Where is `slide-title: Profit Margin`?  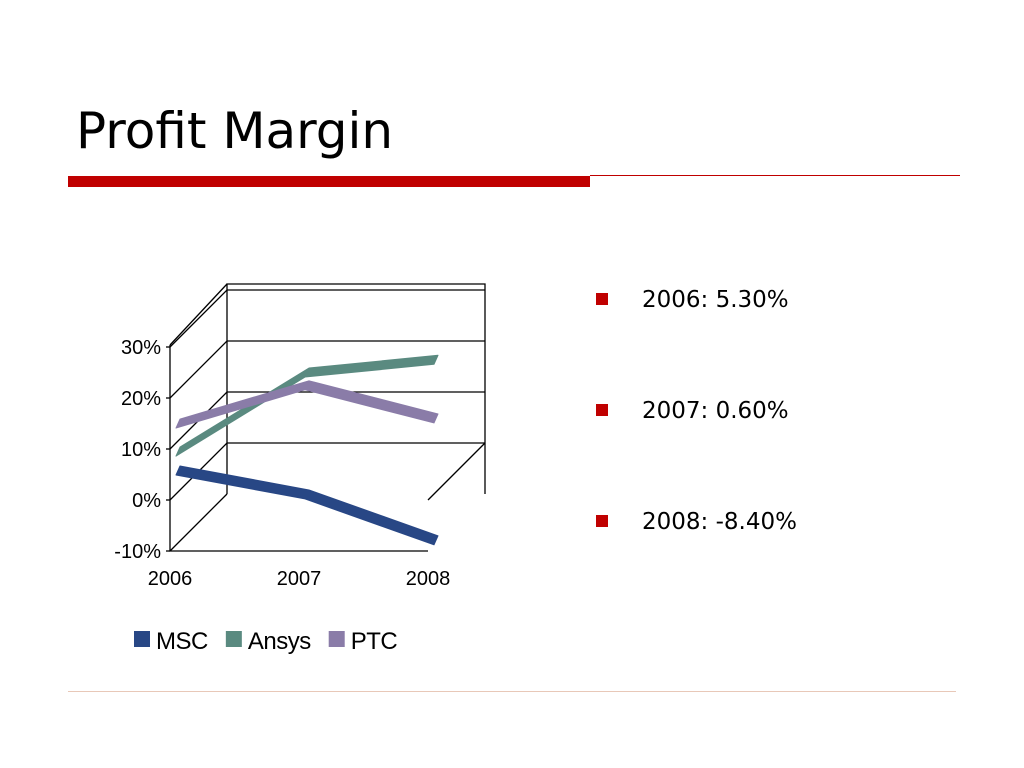 slide-title: Profit Margin is located at coordinates (235, 131).